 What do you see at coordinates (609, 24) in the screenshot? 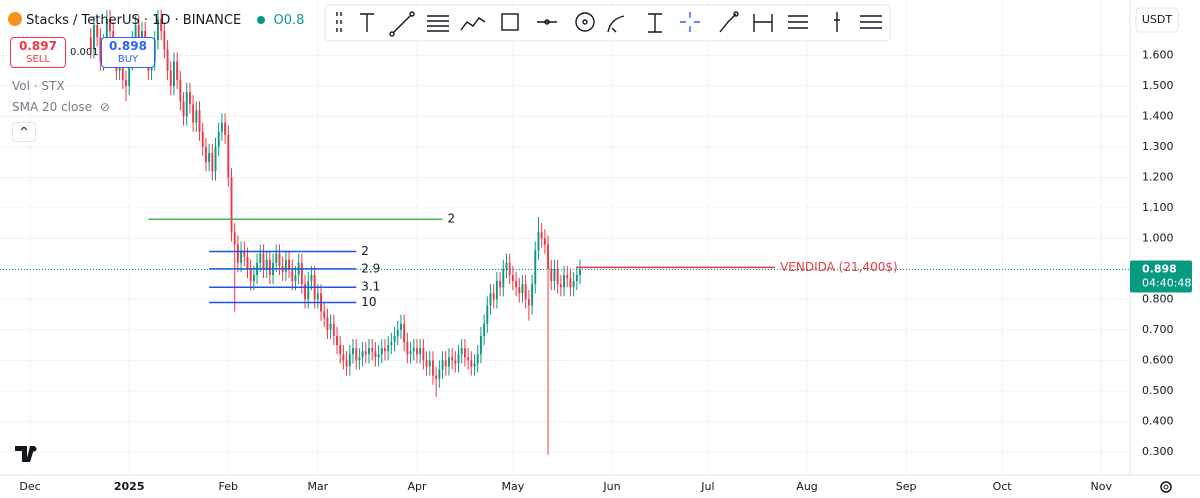
I see `toolbar-icons` at bounding box center [609, 24].